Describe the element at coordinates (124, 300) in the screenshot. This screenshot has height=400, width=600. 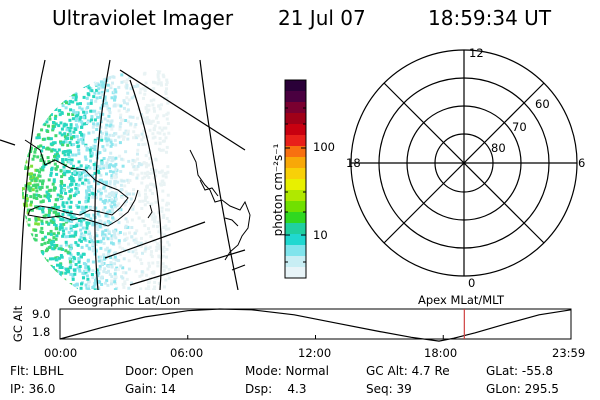
I see `left-panel-label: Geographic Lat/Lon` at that location.